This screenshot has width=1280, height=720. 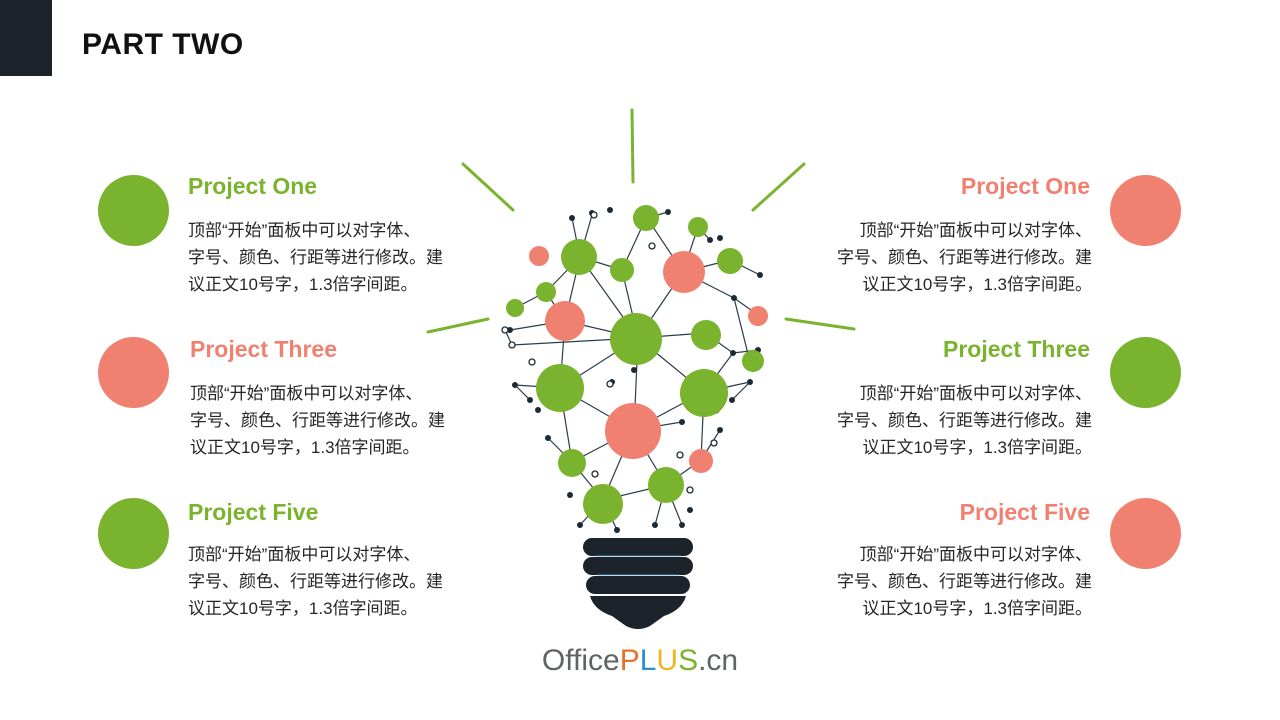 I want to click on logo-letter-p: P, so click(x=629, y=660).